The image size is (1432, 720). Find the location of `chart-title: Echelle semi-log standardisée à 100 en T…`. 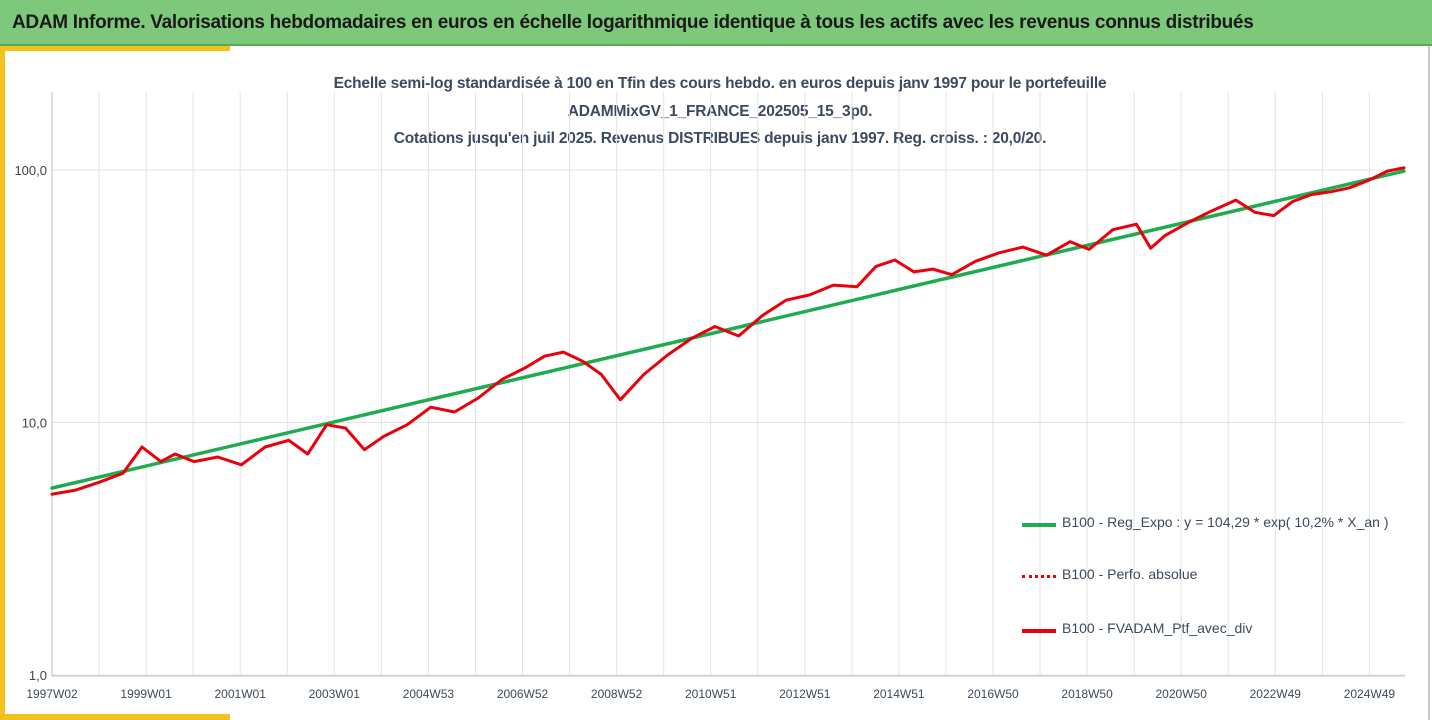

chart-title: Echelle semi-log standardisée à 100 en T… is located at coordinates (720, 111).